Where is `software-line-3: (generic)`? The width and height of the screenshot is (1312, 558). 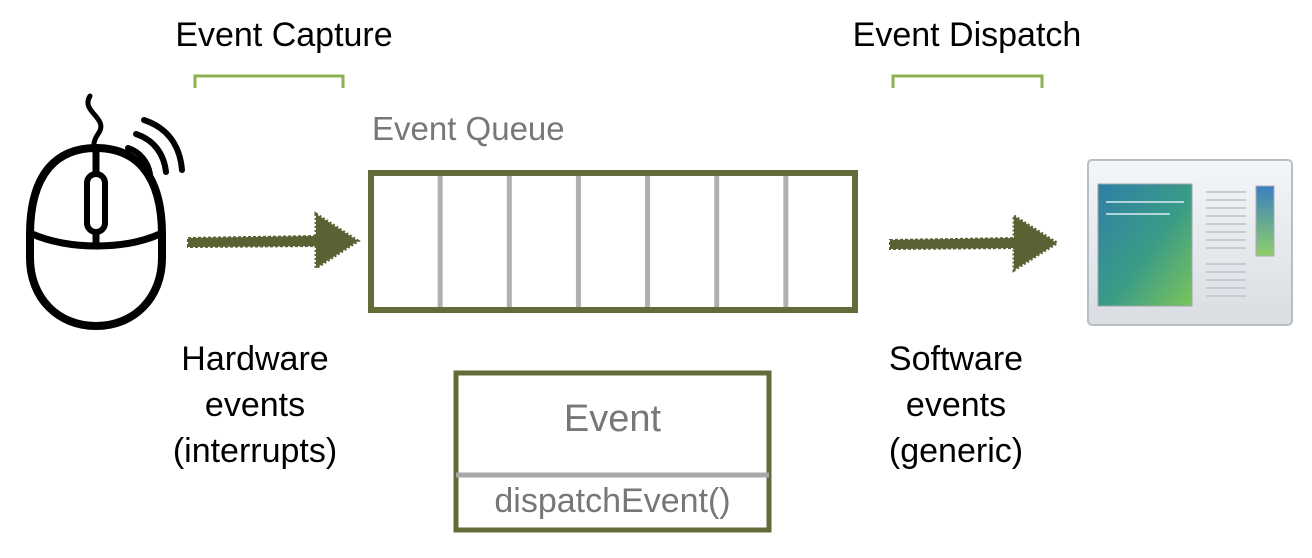
software-line-3: (generic) is located at coordinates (956, 451).